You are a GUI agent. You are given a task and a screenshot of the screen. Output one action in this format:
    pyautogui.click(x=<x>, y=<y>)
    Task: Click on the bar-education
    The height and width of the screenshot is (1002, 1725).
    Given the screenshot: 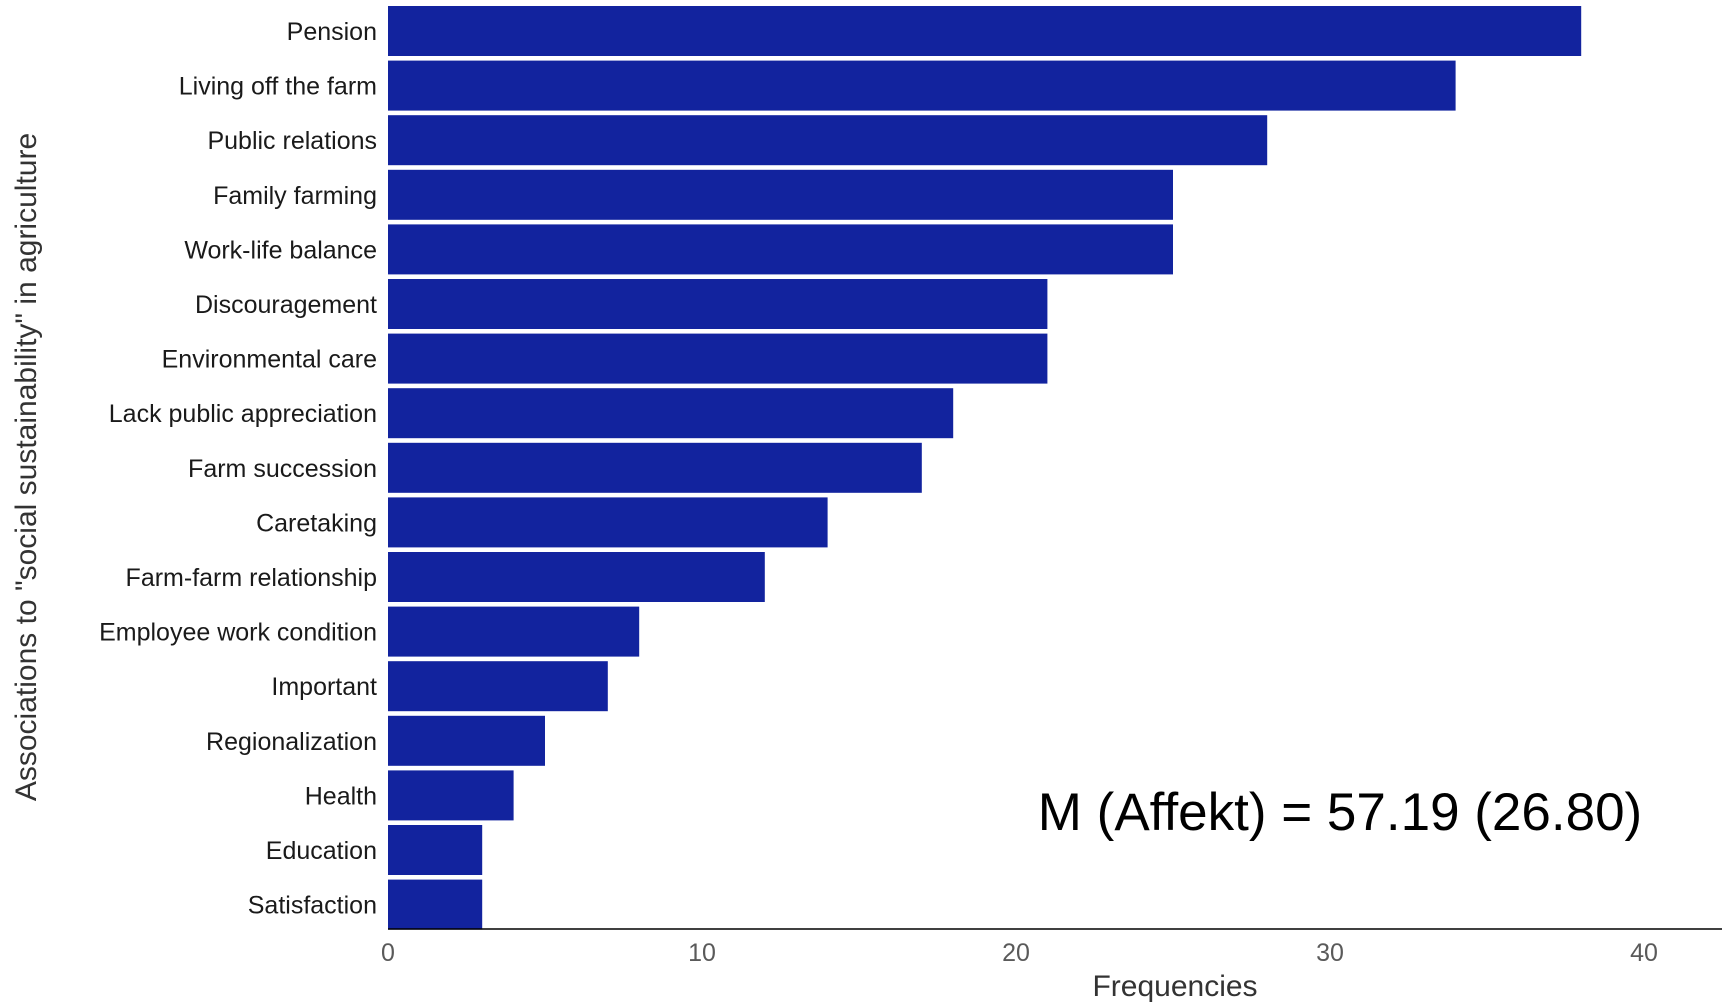 What is the action you would take?
    pyautogui.click(x=435, y=850)
    